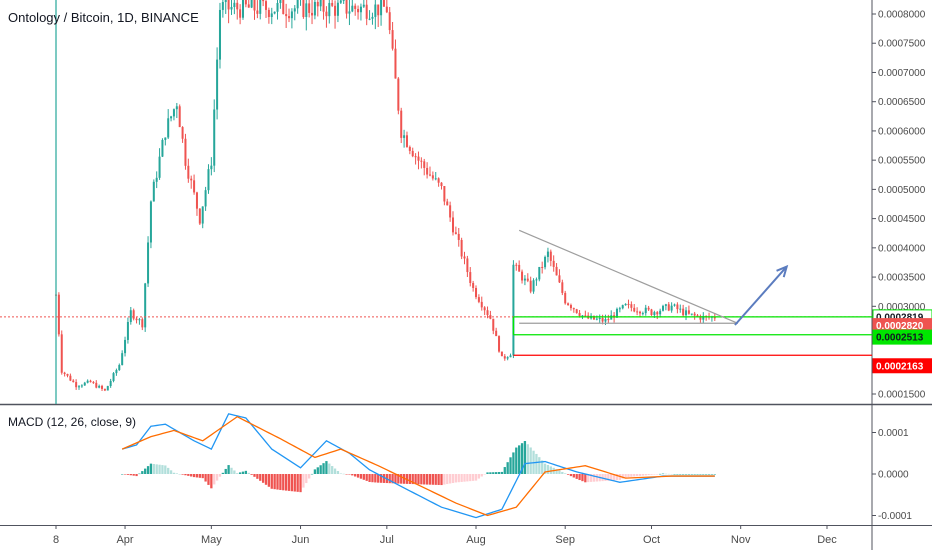 The height and width of the screenshot is (550, 932). I want to click on price-tick-label: 0.0008000, so click(902, 15).